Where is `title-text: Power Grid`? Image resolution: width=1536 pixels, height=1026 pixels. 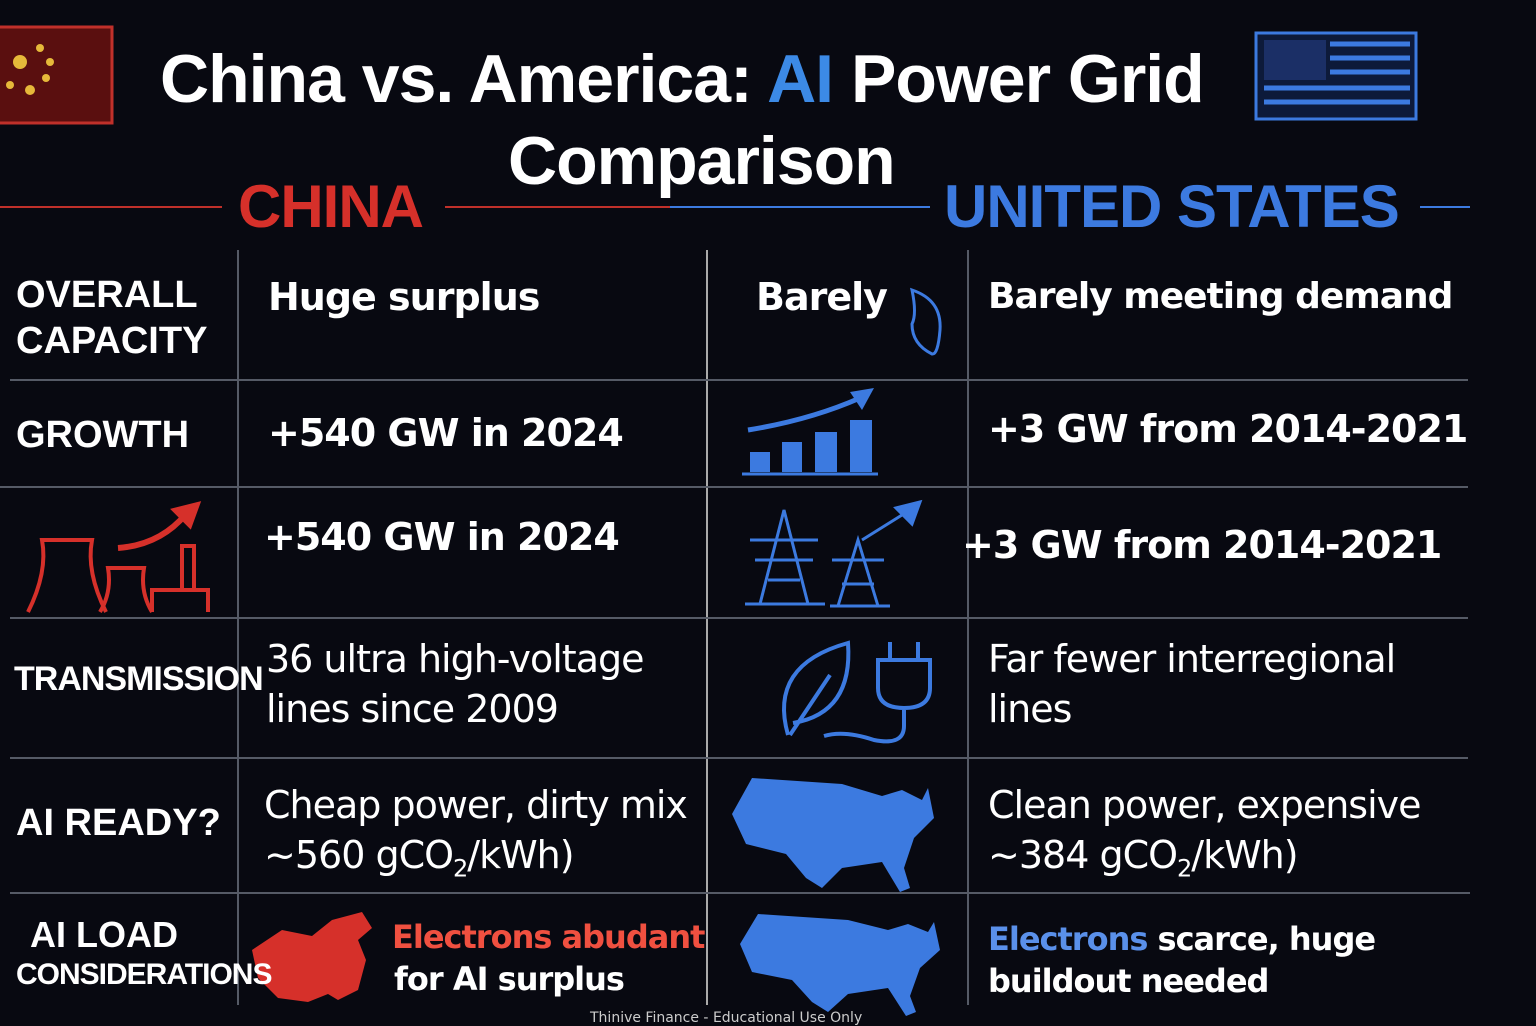 title-text: Power Grid is located at coordinates (1019, 79).